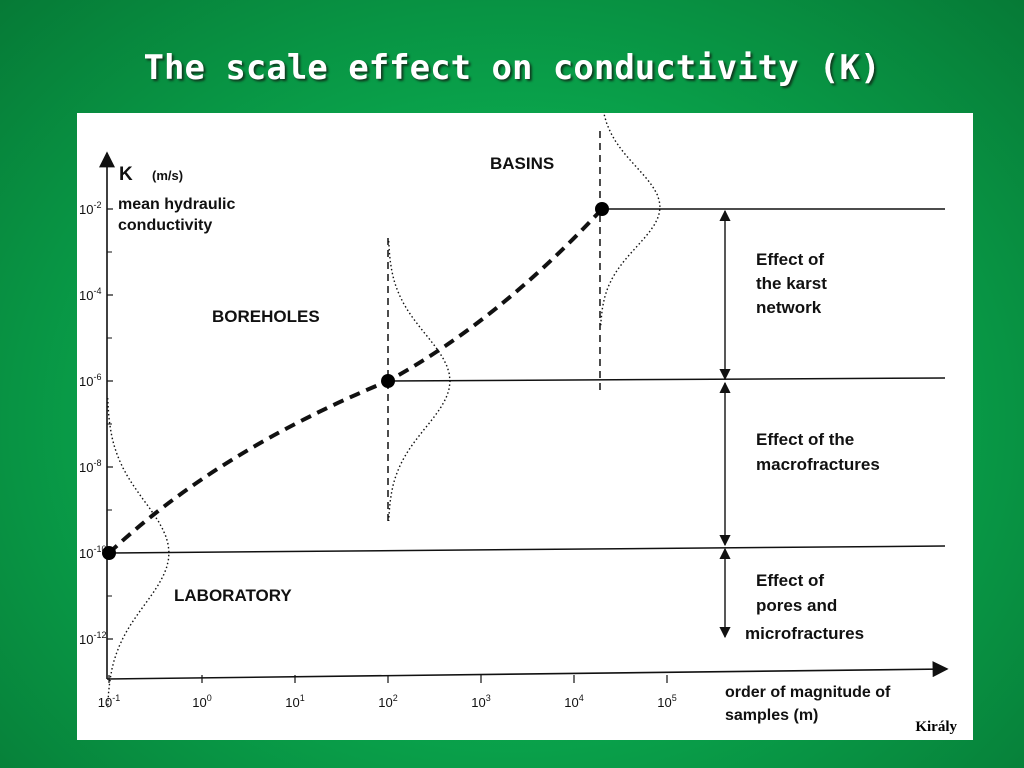 The width and height of the screenshot is (1024, 768). Describe the element at coordinates (936, 727) in the screenshot. I see `author-credit: Király` at that location.